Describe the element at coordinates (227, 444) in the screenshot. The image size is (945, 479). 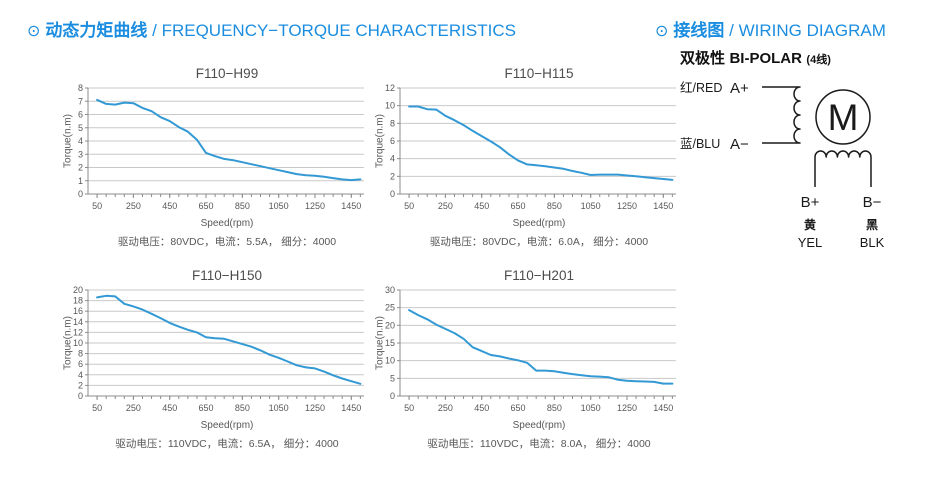
I see `chart-caption: 驱动电压：110VDC，电流：6.5A， 细分：4000` at that location.